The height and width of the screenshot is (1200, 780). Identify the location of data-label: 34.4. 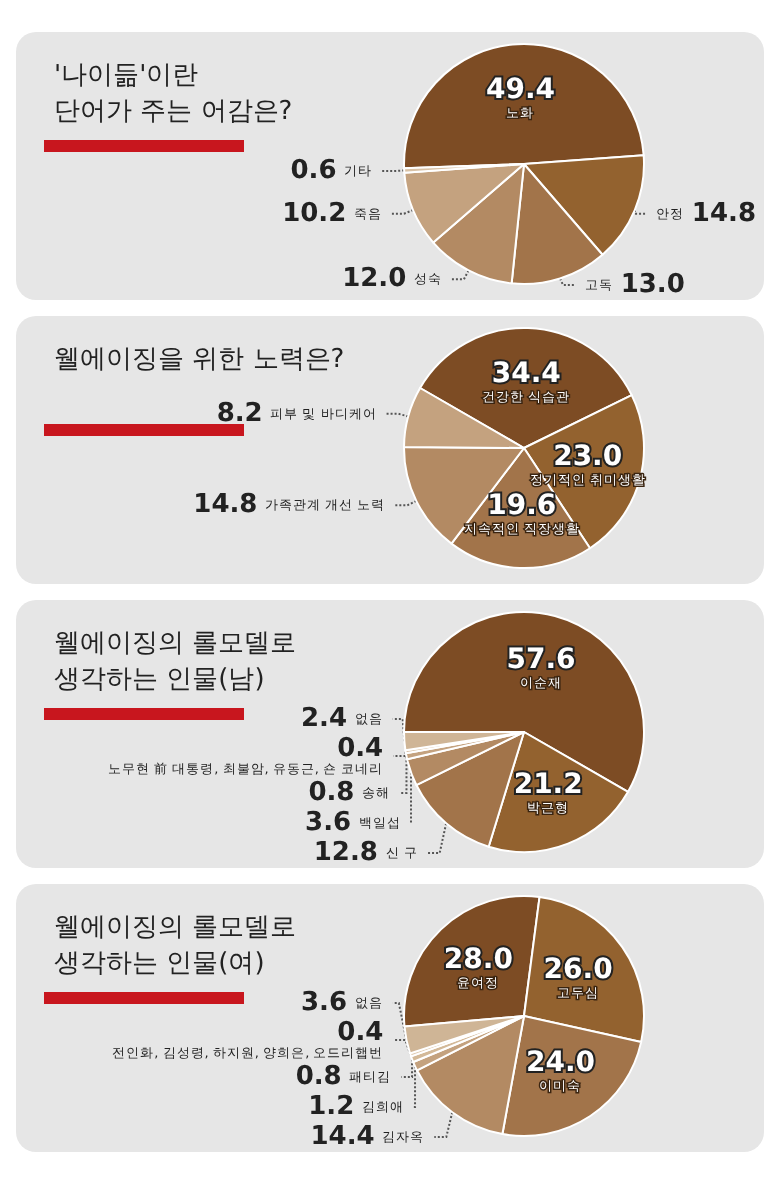
(526, 374).